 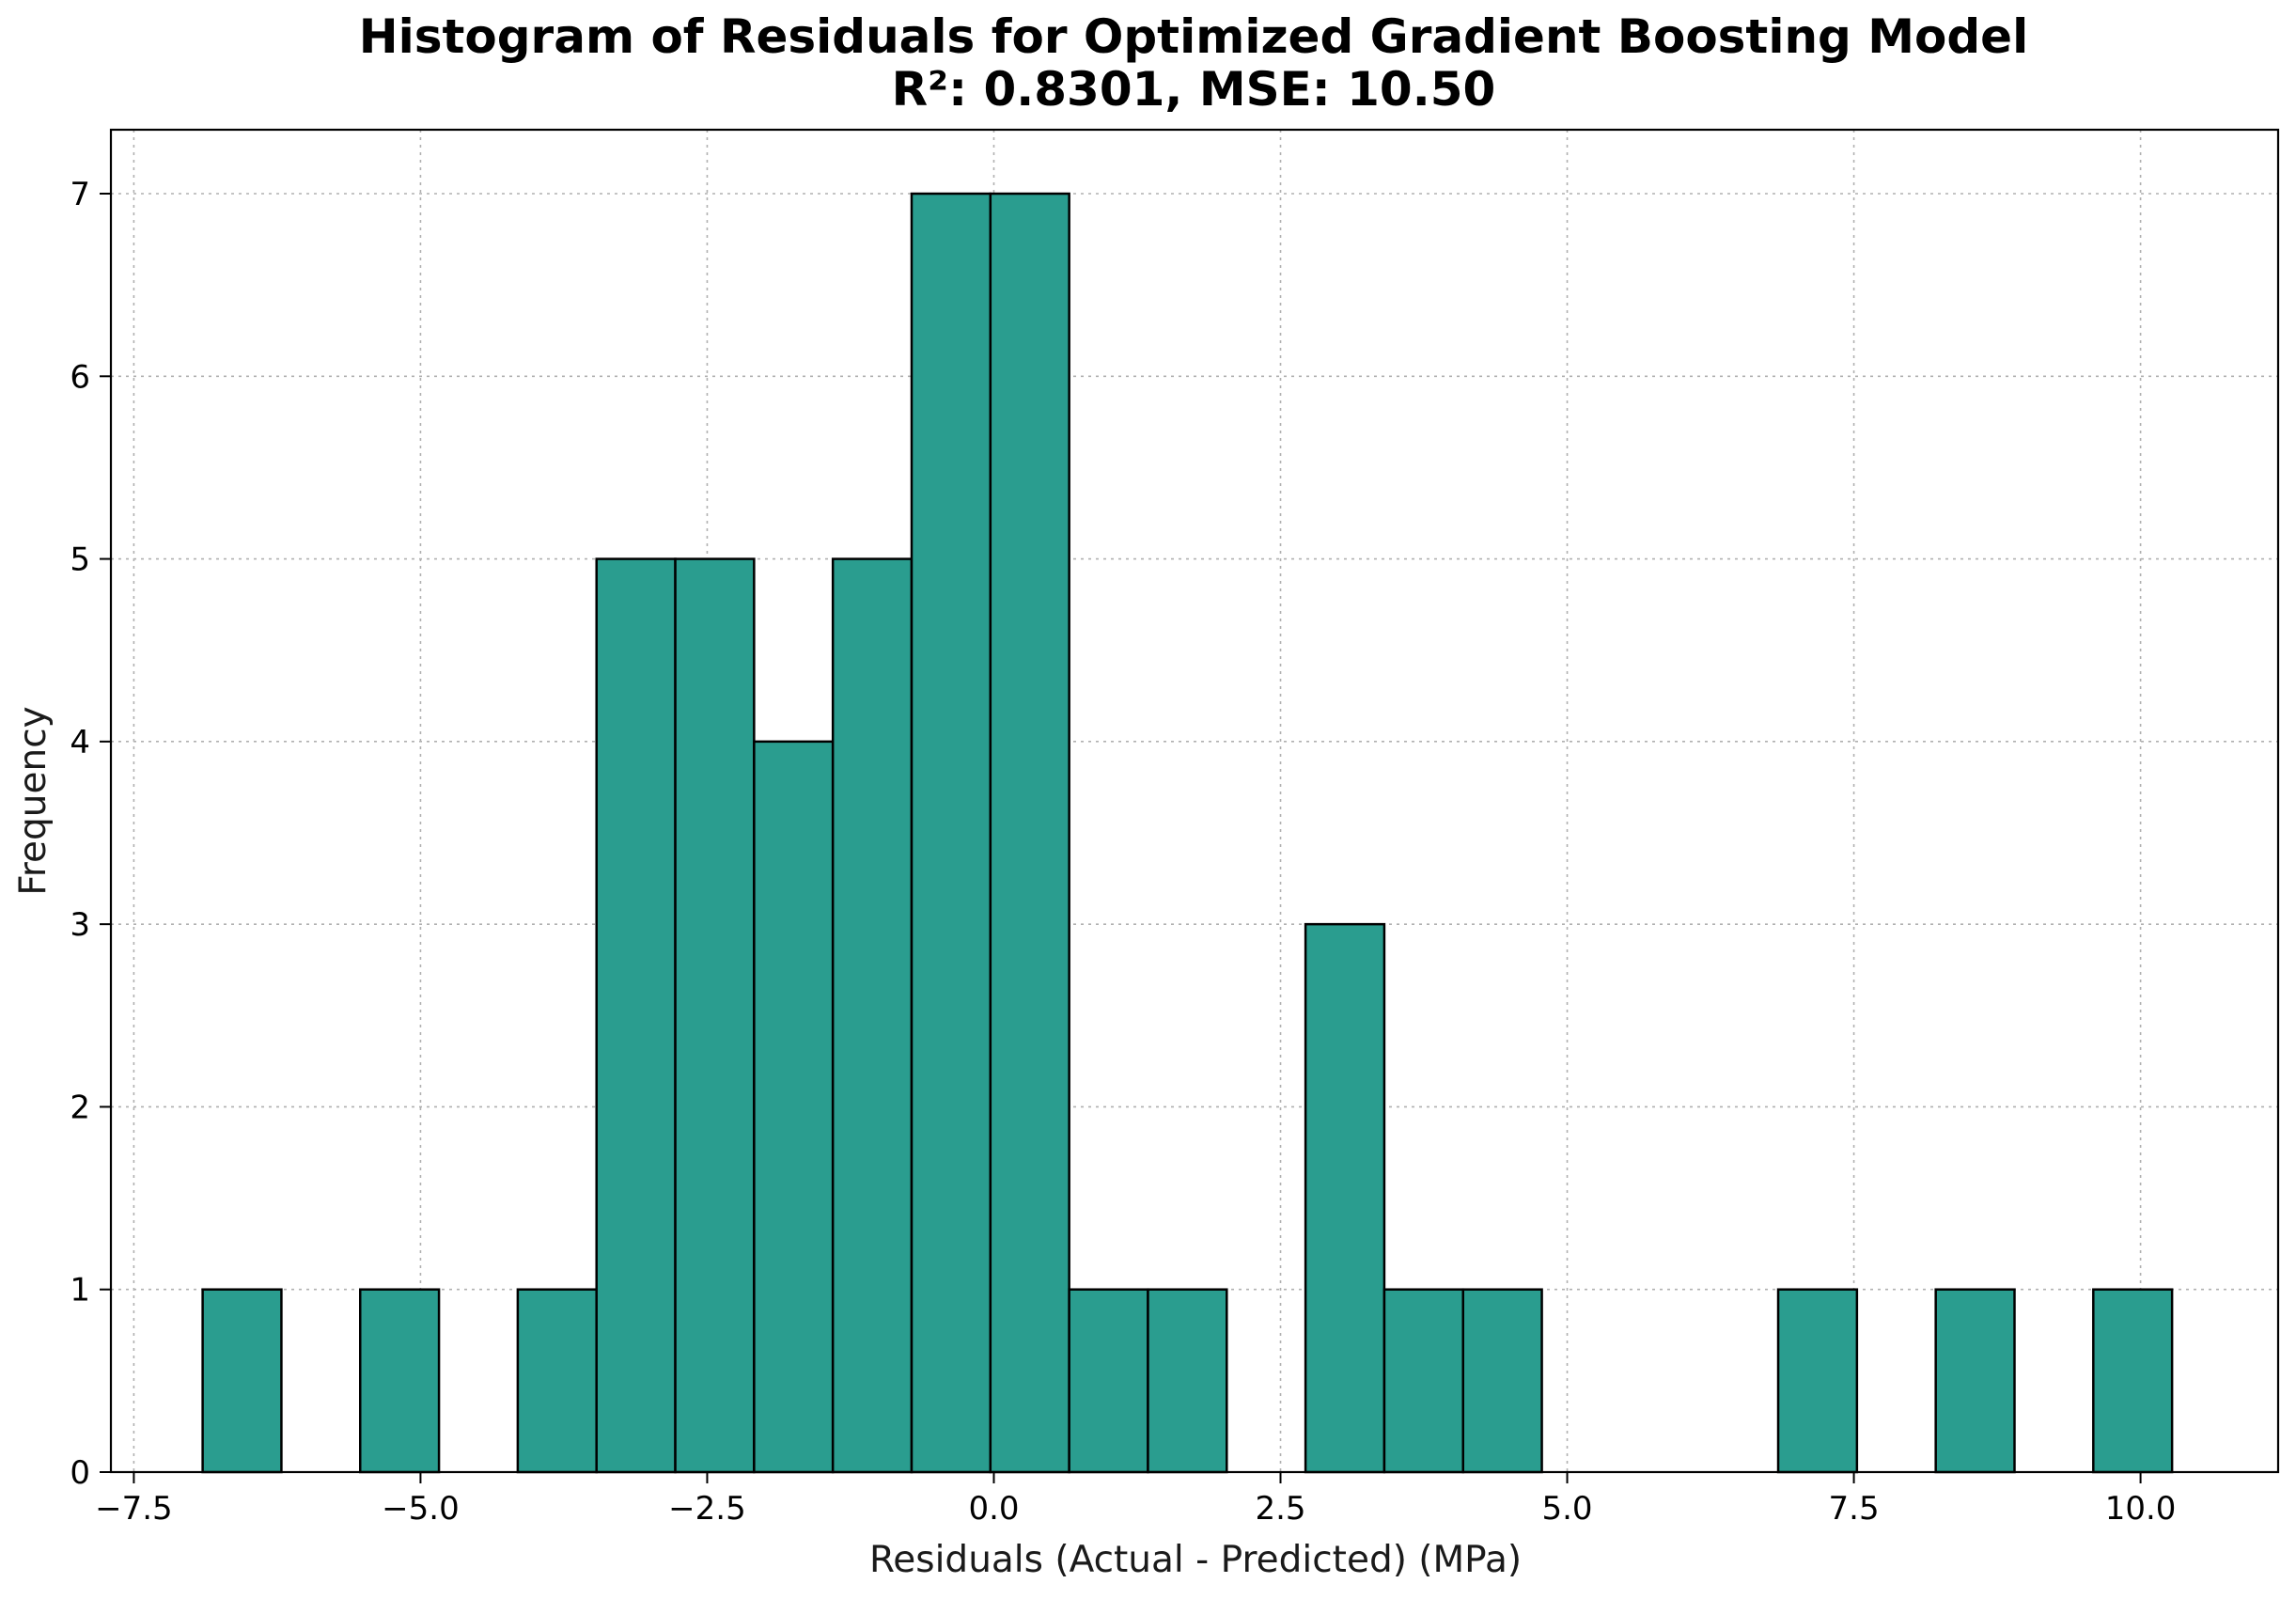 I want to click on x-tick-label-2: −2.5, so click(x=707, y=1509).